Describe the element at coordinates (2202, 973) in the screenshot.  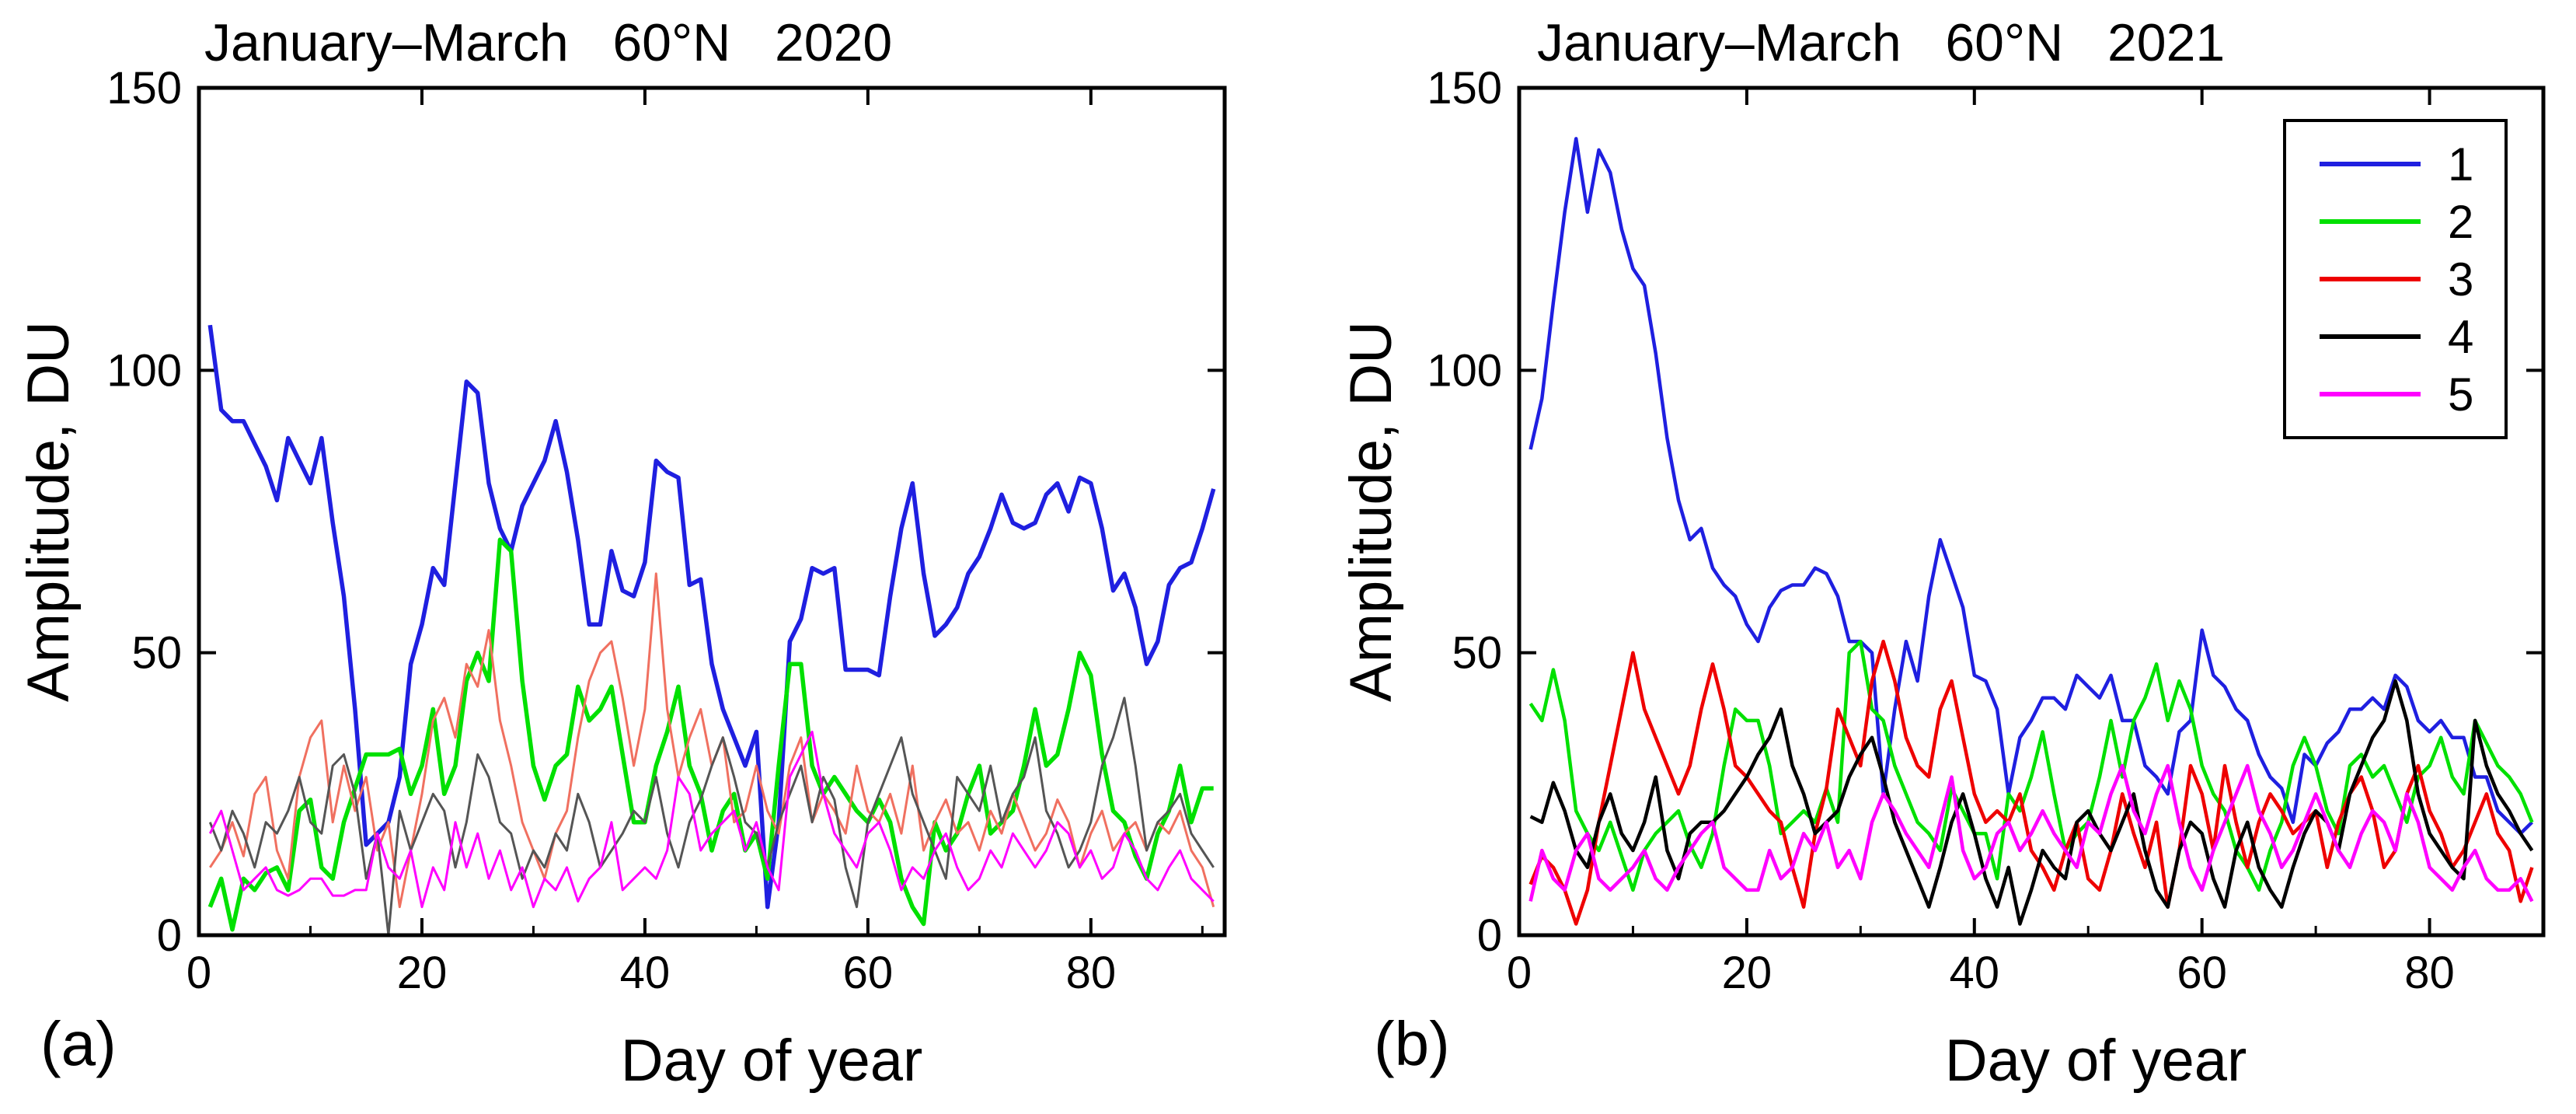
I see `panel-b-xtick-label-60: 60` at that location.